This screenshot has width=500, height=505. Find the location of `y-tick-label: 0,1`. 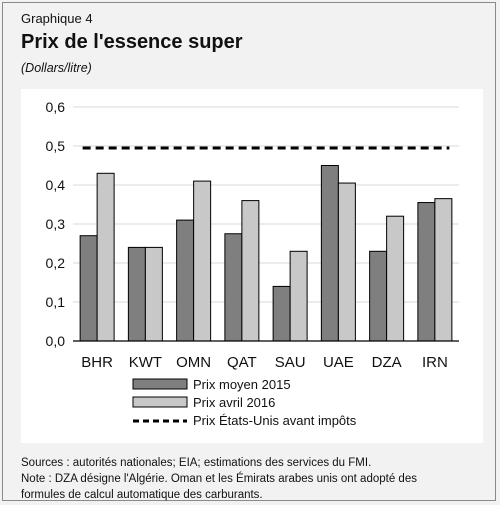

y-tick-label: 0,1 is located at coordinates (56, 302).